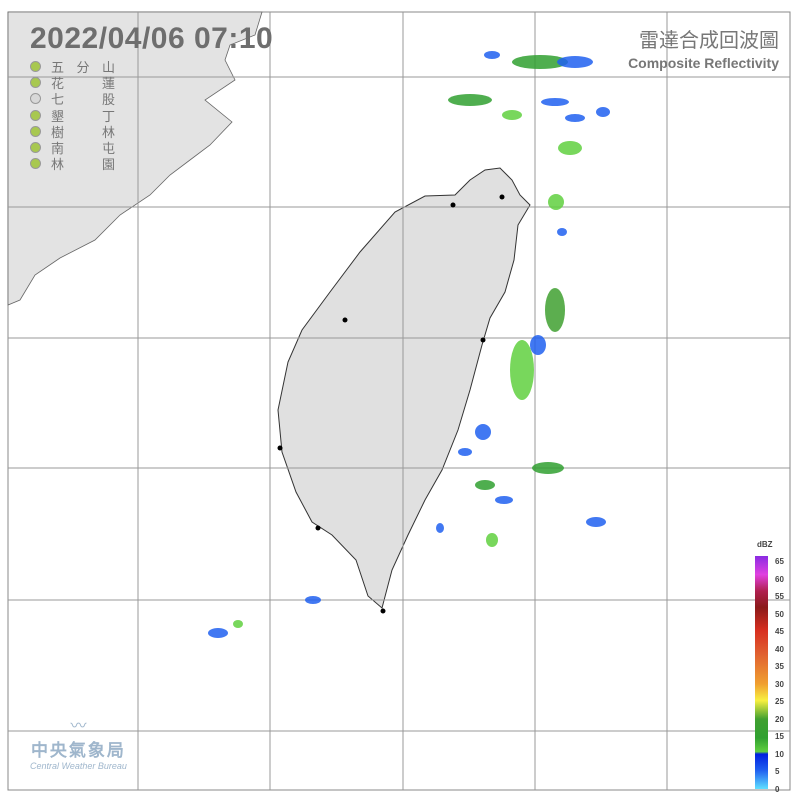  Describe the element at coordinates (761, 672) in the screenshot. I see `colorbar` at that location.